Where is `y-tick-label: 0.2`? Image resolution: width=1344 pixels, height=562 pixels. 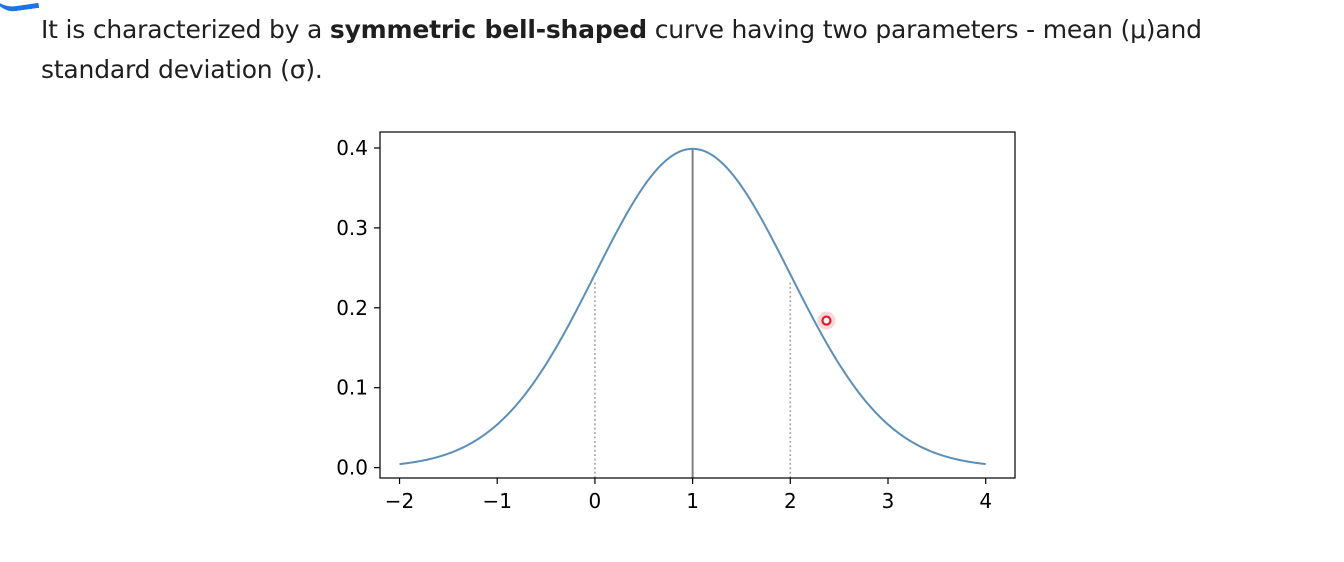 y-tick-label: 0.2 is located at coordinates (352, 308).